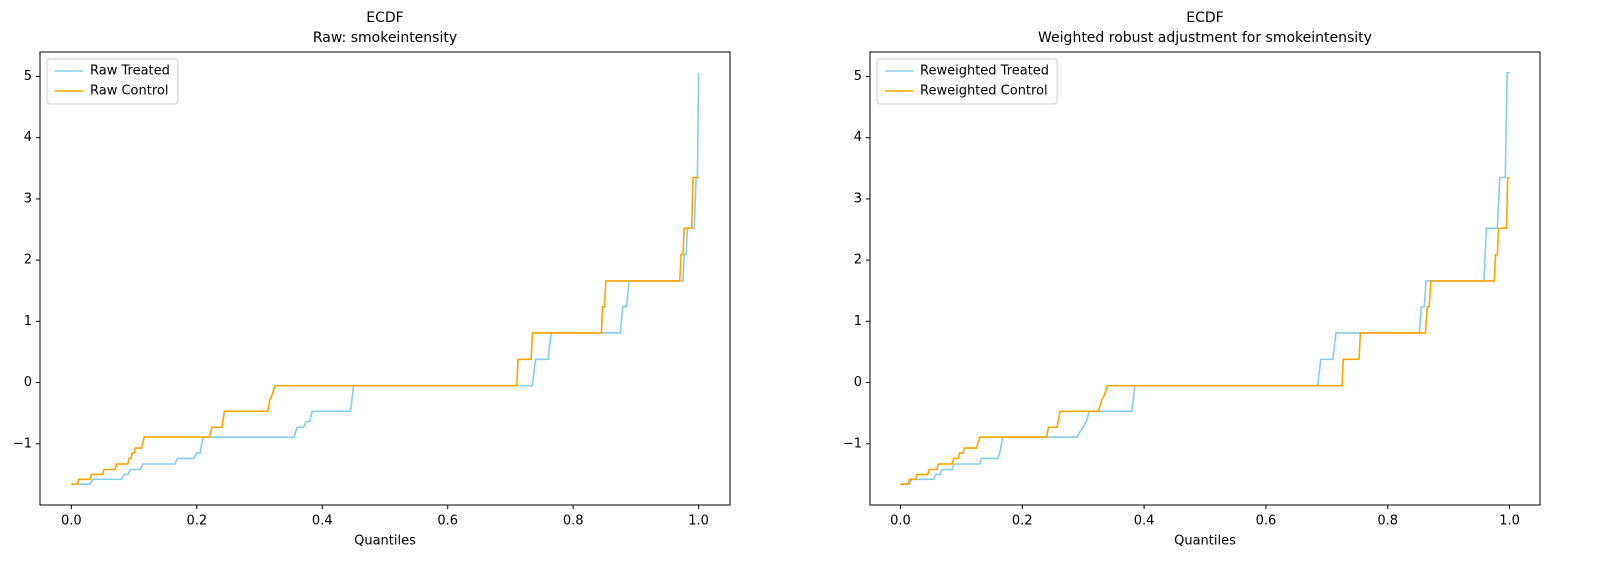 The image size is (1600, 568). What do you see at coordinates (385, 38) in the screenshot?
I see `chart-subtitle: Raw: smokeintensity` at bounding box center [385, 38].